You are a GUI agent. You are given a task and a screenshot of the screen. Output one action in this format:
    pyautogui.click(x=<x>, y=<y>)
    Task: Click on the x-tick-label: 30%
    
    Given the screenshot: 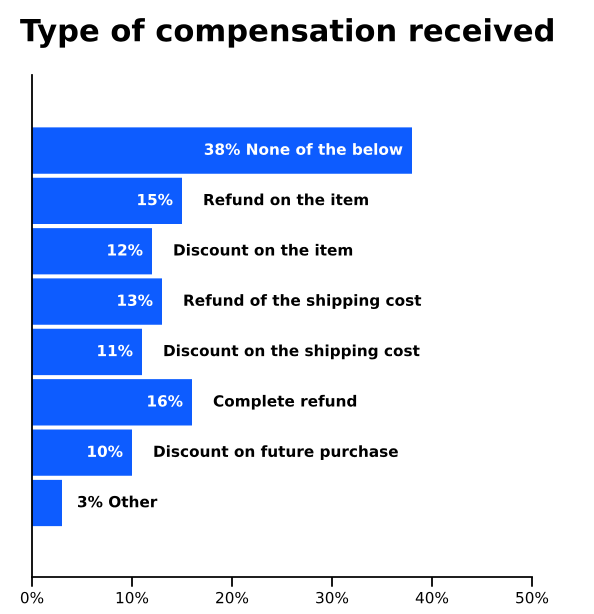 What is the action you would take?
    pyautogui.click(x=332, y=598)
    